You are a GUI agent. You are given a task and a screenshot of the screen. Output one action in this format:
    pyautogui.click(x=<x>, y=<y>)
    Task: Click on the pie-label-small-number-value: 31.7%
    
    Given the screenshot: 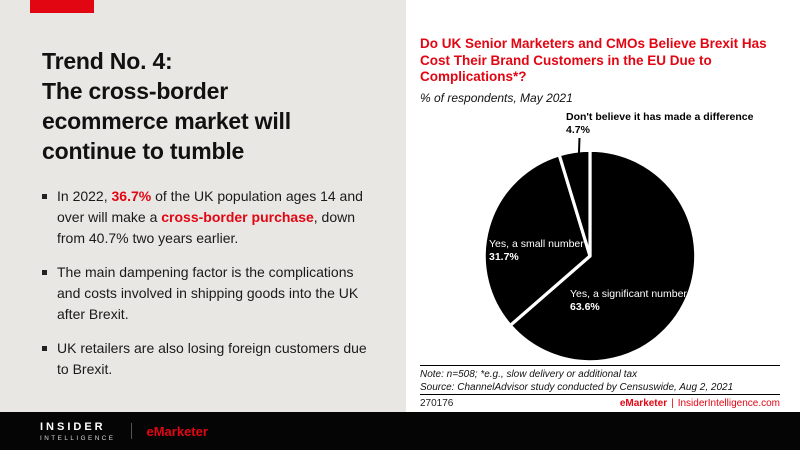 What is the action you would take?
    pyautogui.click(x=504, y=256)
    